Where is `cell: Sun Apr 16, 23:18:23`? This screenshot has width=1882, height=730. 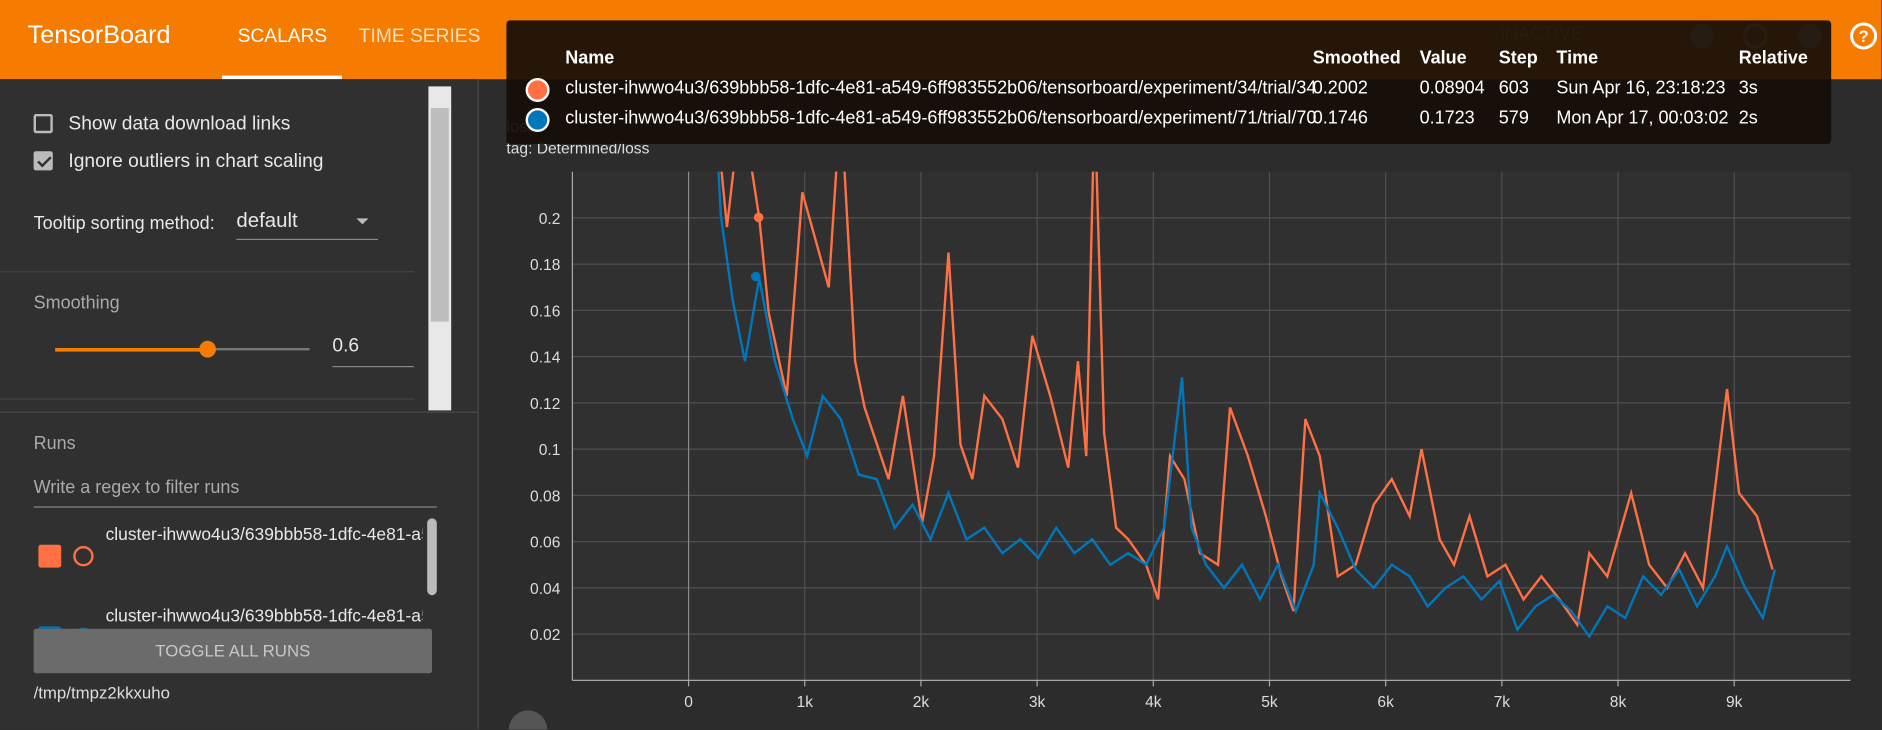 cell: Sun Apr 16, 23:18:23 is located at coordinates (1641, 88).